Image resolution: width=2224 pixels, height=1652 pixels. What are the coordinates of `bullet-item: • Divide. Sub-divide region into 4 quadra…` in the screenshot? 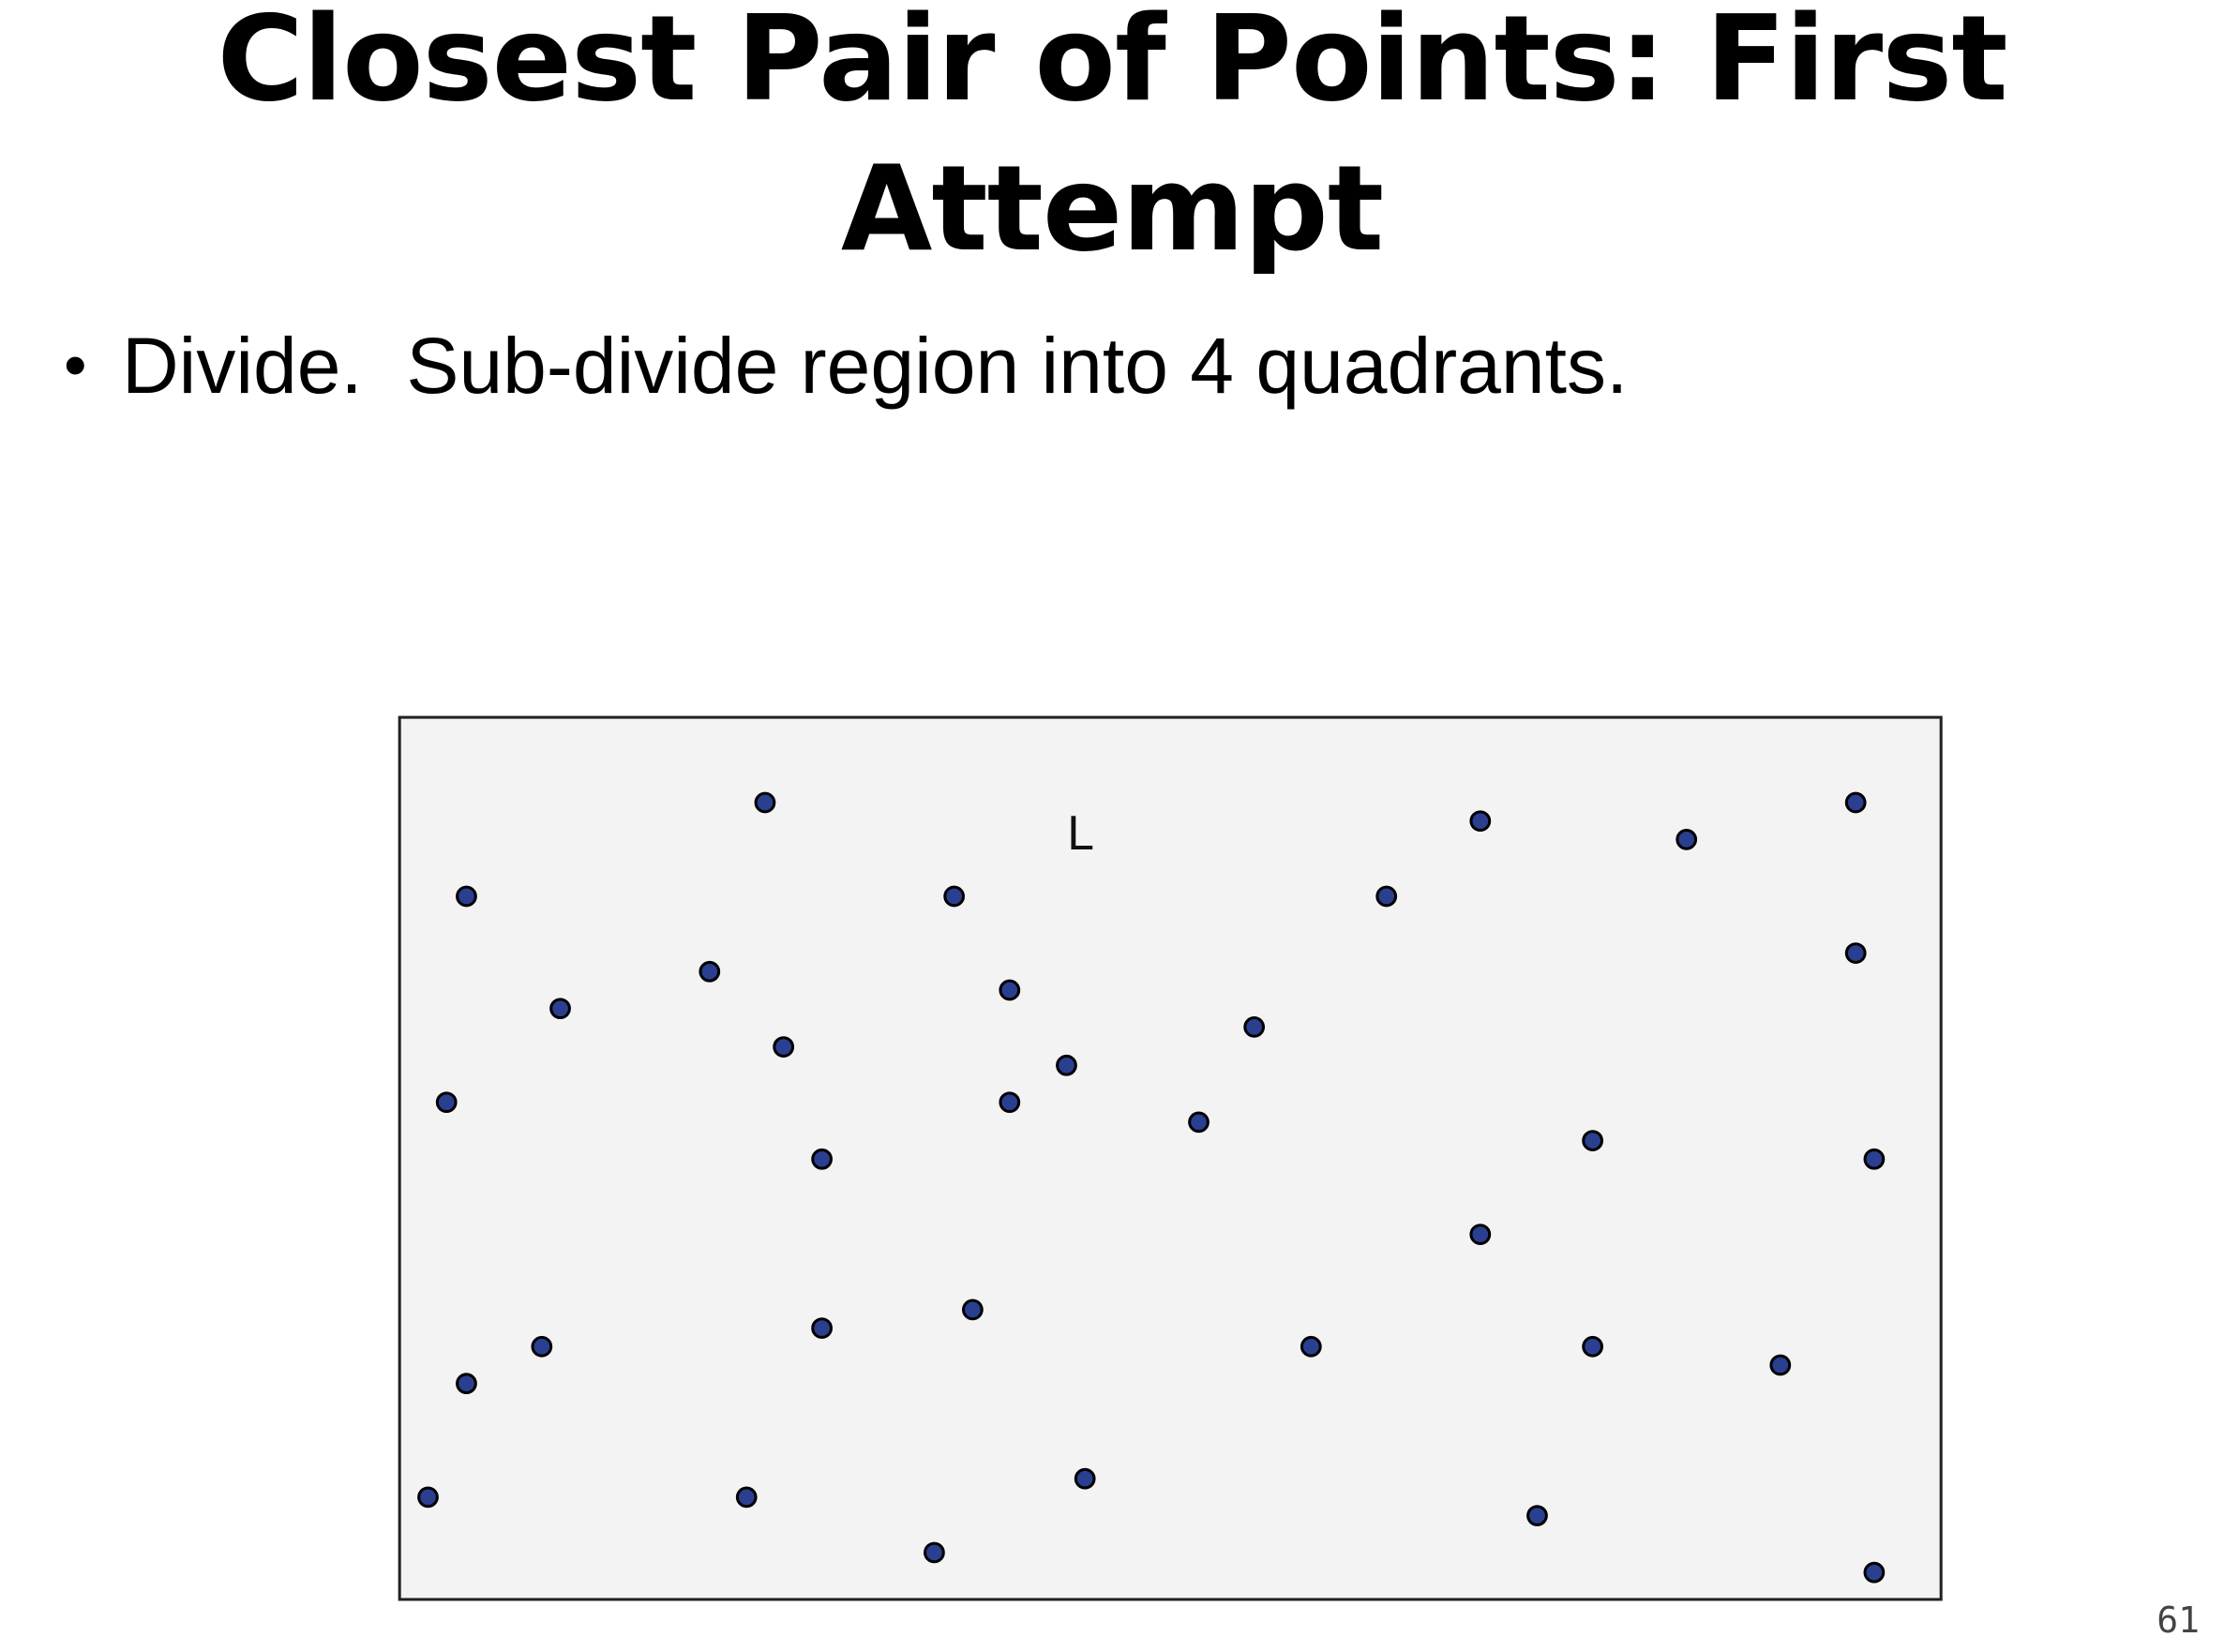 It's located at (846, 365).